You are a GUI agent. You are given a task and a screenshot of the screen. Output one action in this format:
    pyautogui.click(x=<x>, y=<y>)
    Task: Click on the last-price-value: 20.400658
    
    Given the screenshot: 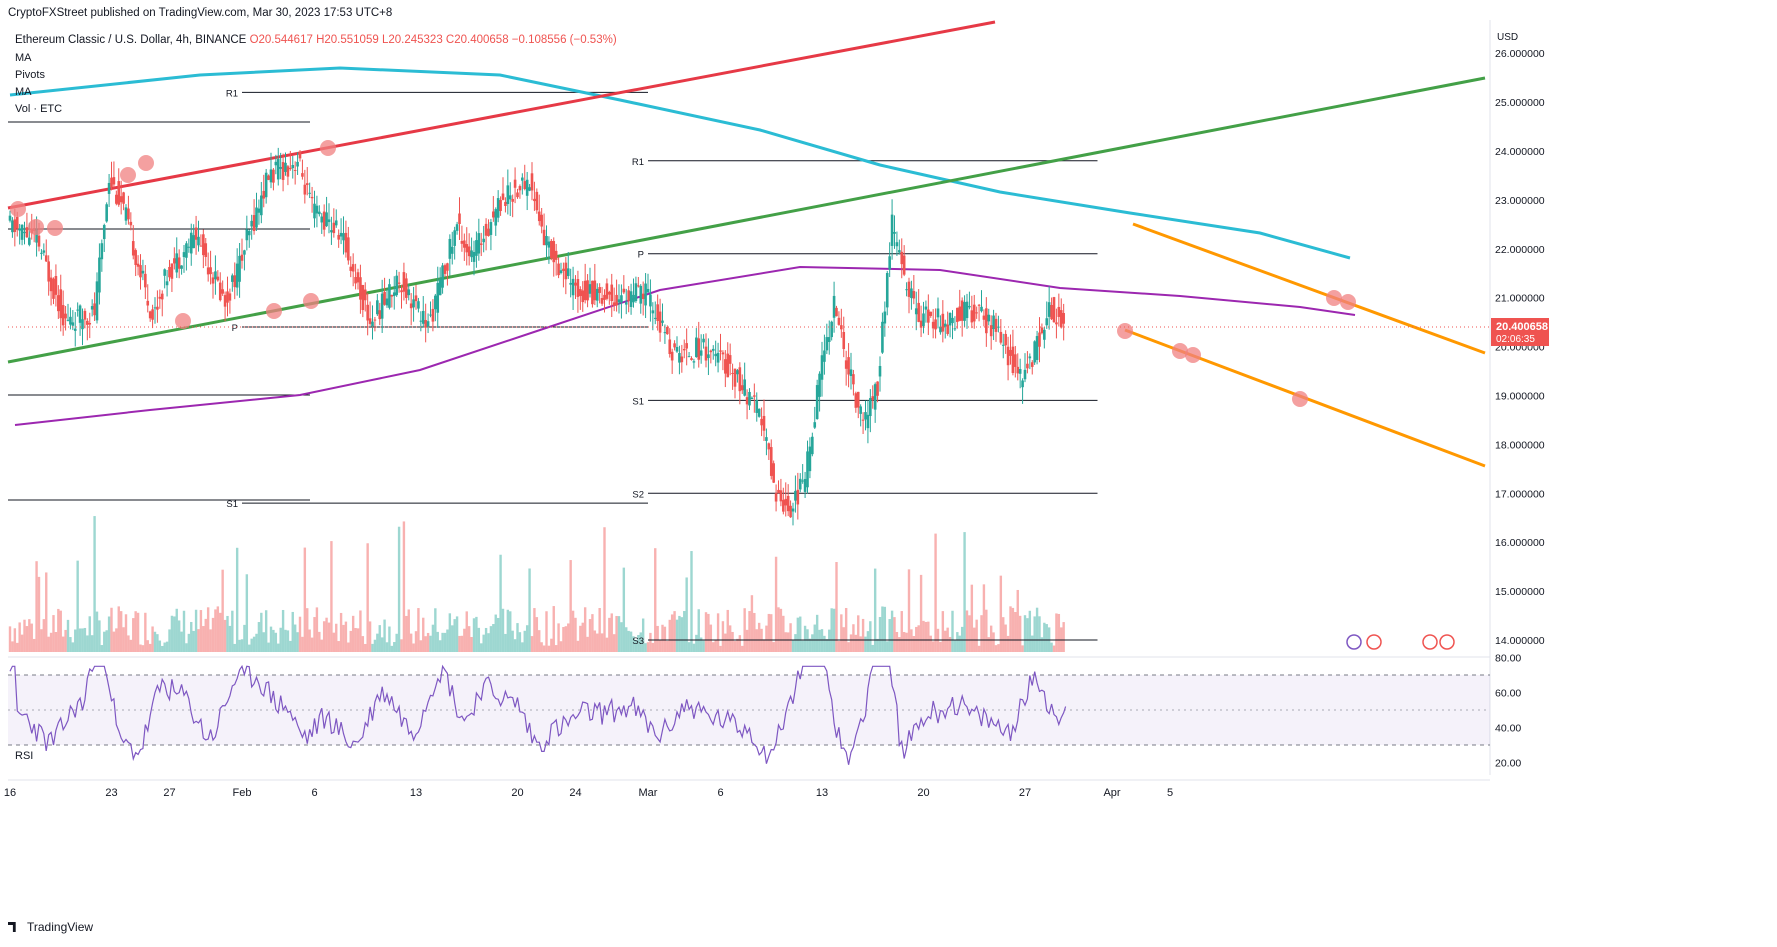 What is the action you would take?
    pyautogui.click(x=1522, y=327)
    